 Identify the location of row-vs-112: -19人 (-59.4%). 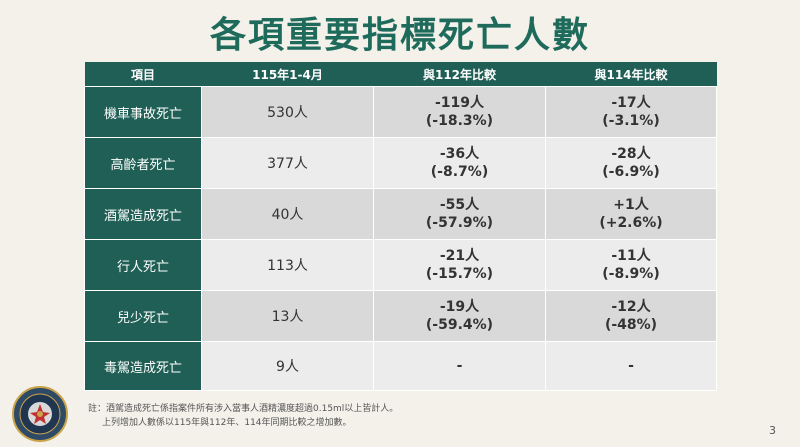
(459, 316).